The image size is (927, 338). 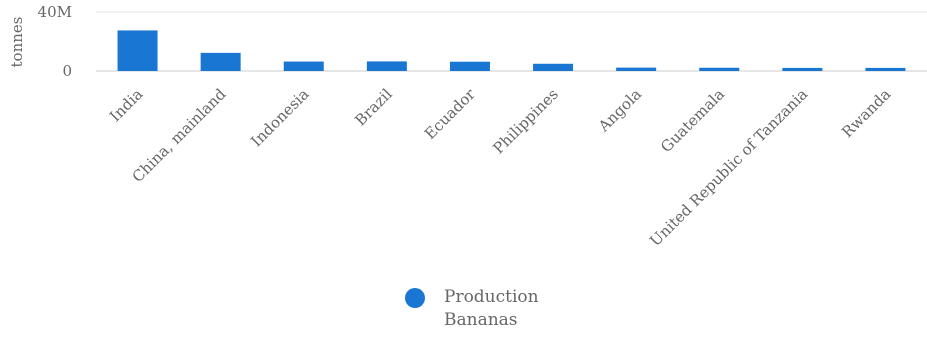 I want to click on y-axis-ticks: 0 40M, so click(x=55, y=41).